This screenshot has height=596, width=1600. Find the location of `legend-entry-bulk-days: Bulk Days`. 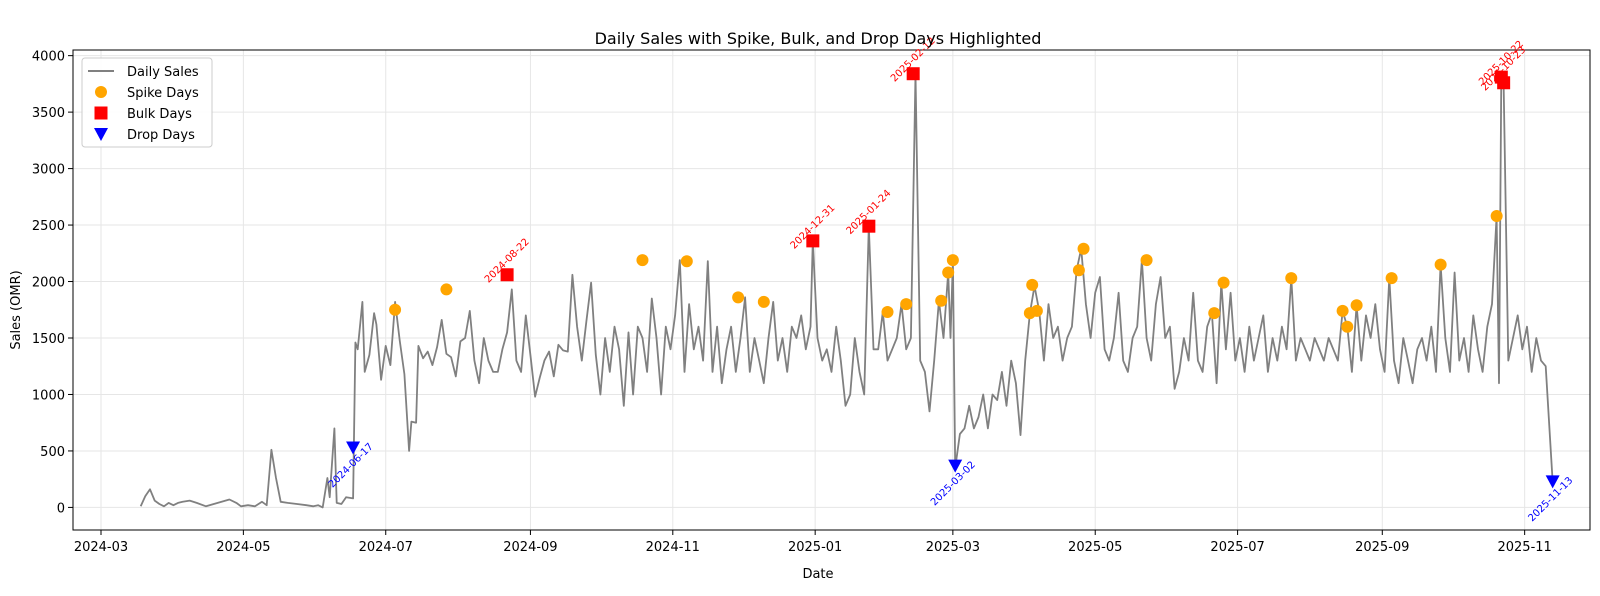

legend-entry-bulk-days: Bulk Days is located at coordinates (159, 114).